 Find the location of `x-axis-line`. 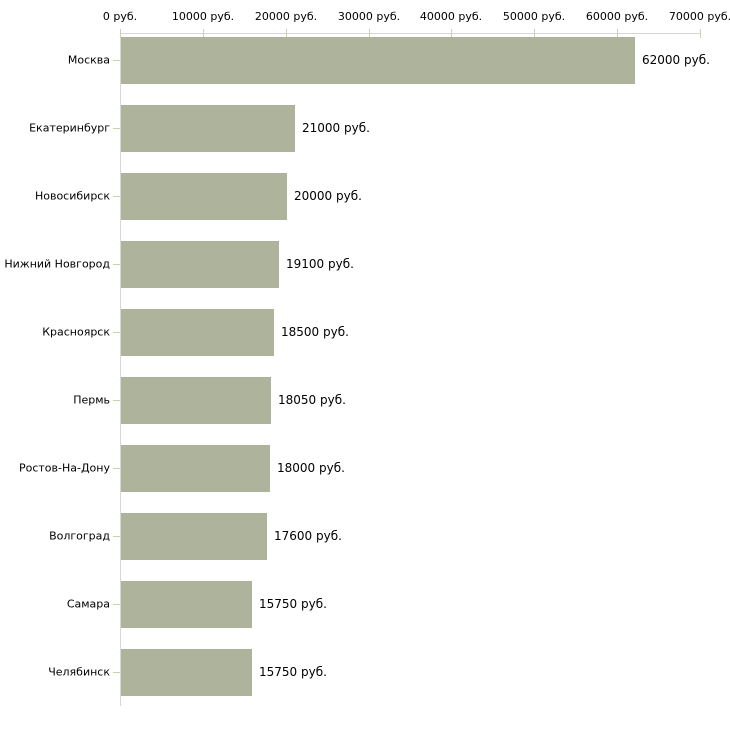

x-axis-line is located at coordinates (410, 33).